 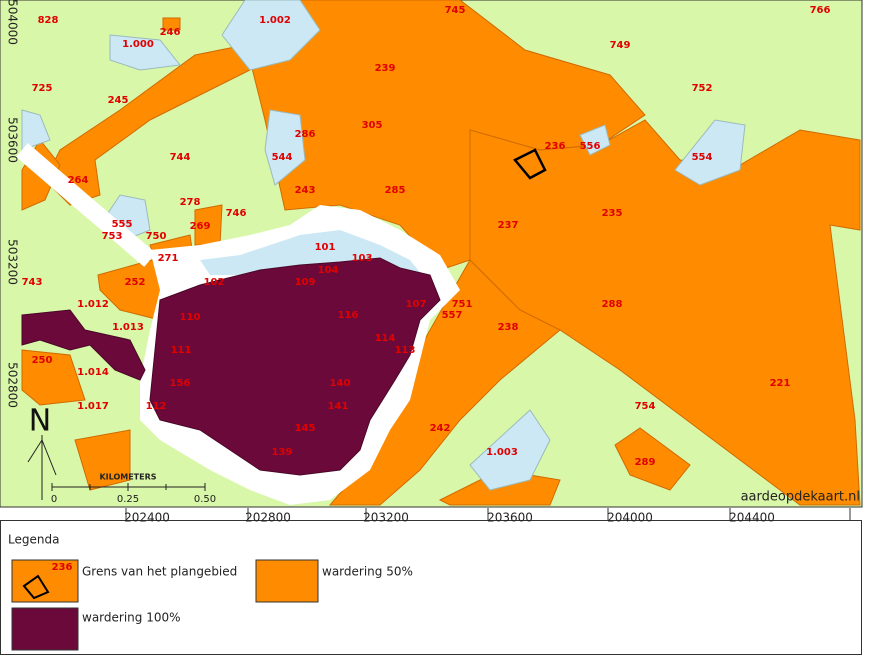 What do you see at coordinates (86, 205) in the screenshot?
I see `road` at bounding box center [86, 205].